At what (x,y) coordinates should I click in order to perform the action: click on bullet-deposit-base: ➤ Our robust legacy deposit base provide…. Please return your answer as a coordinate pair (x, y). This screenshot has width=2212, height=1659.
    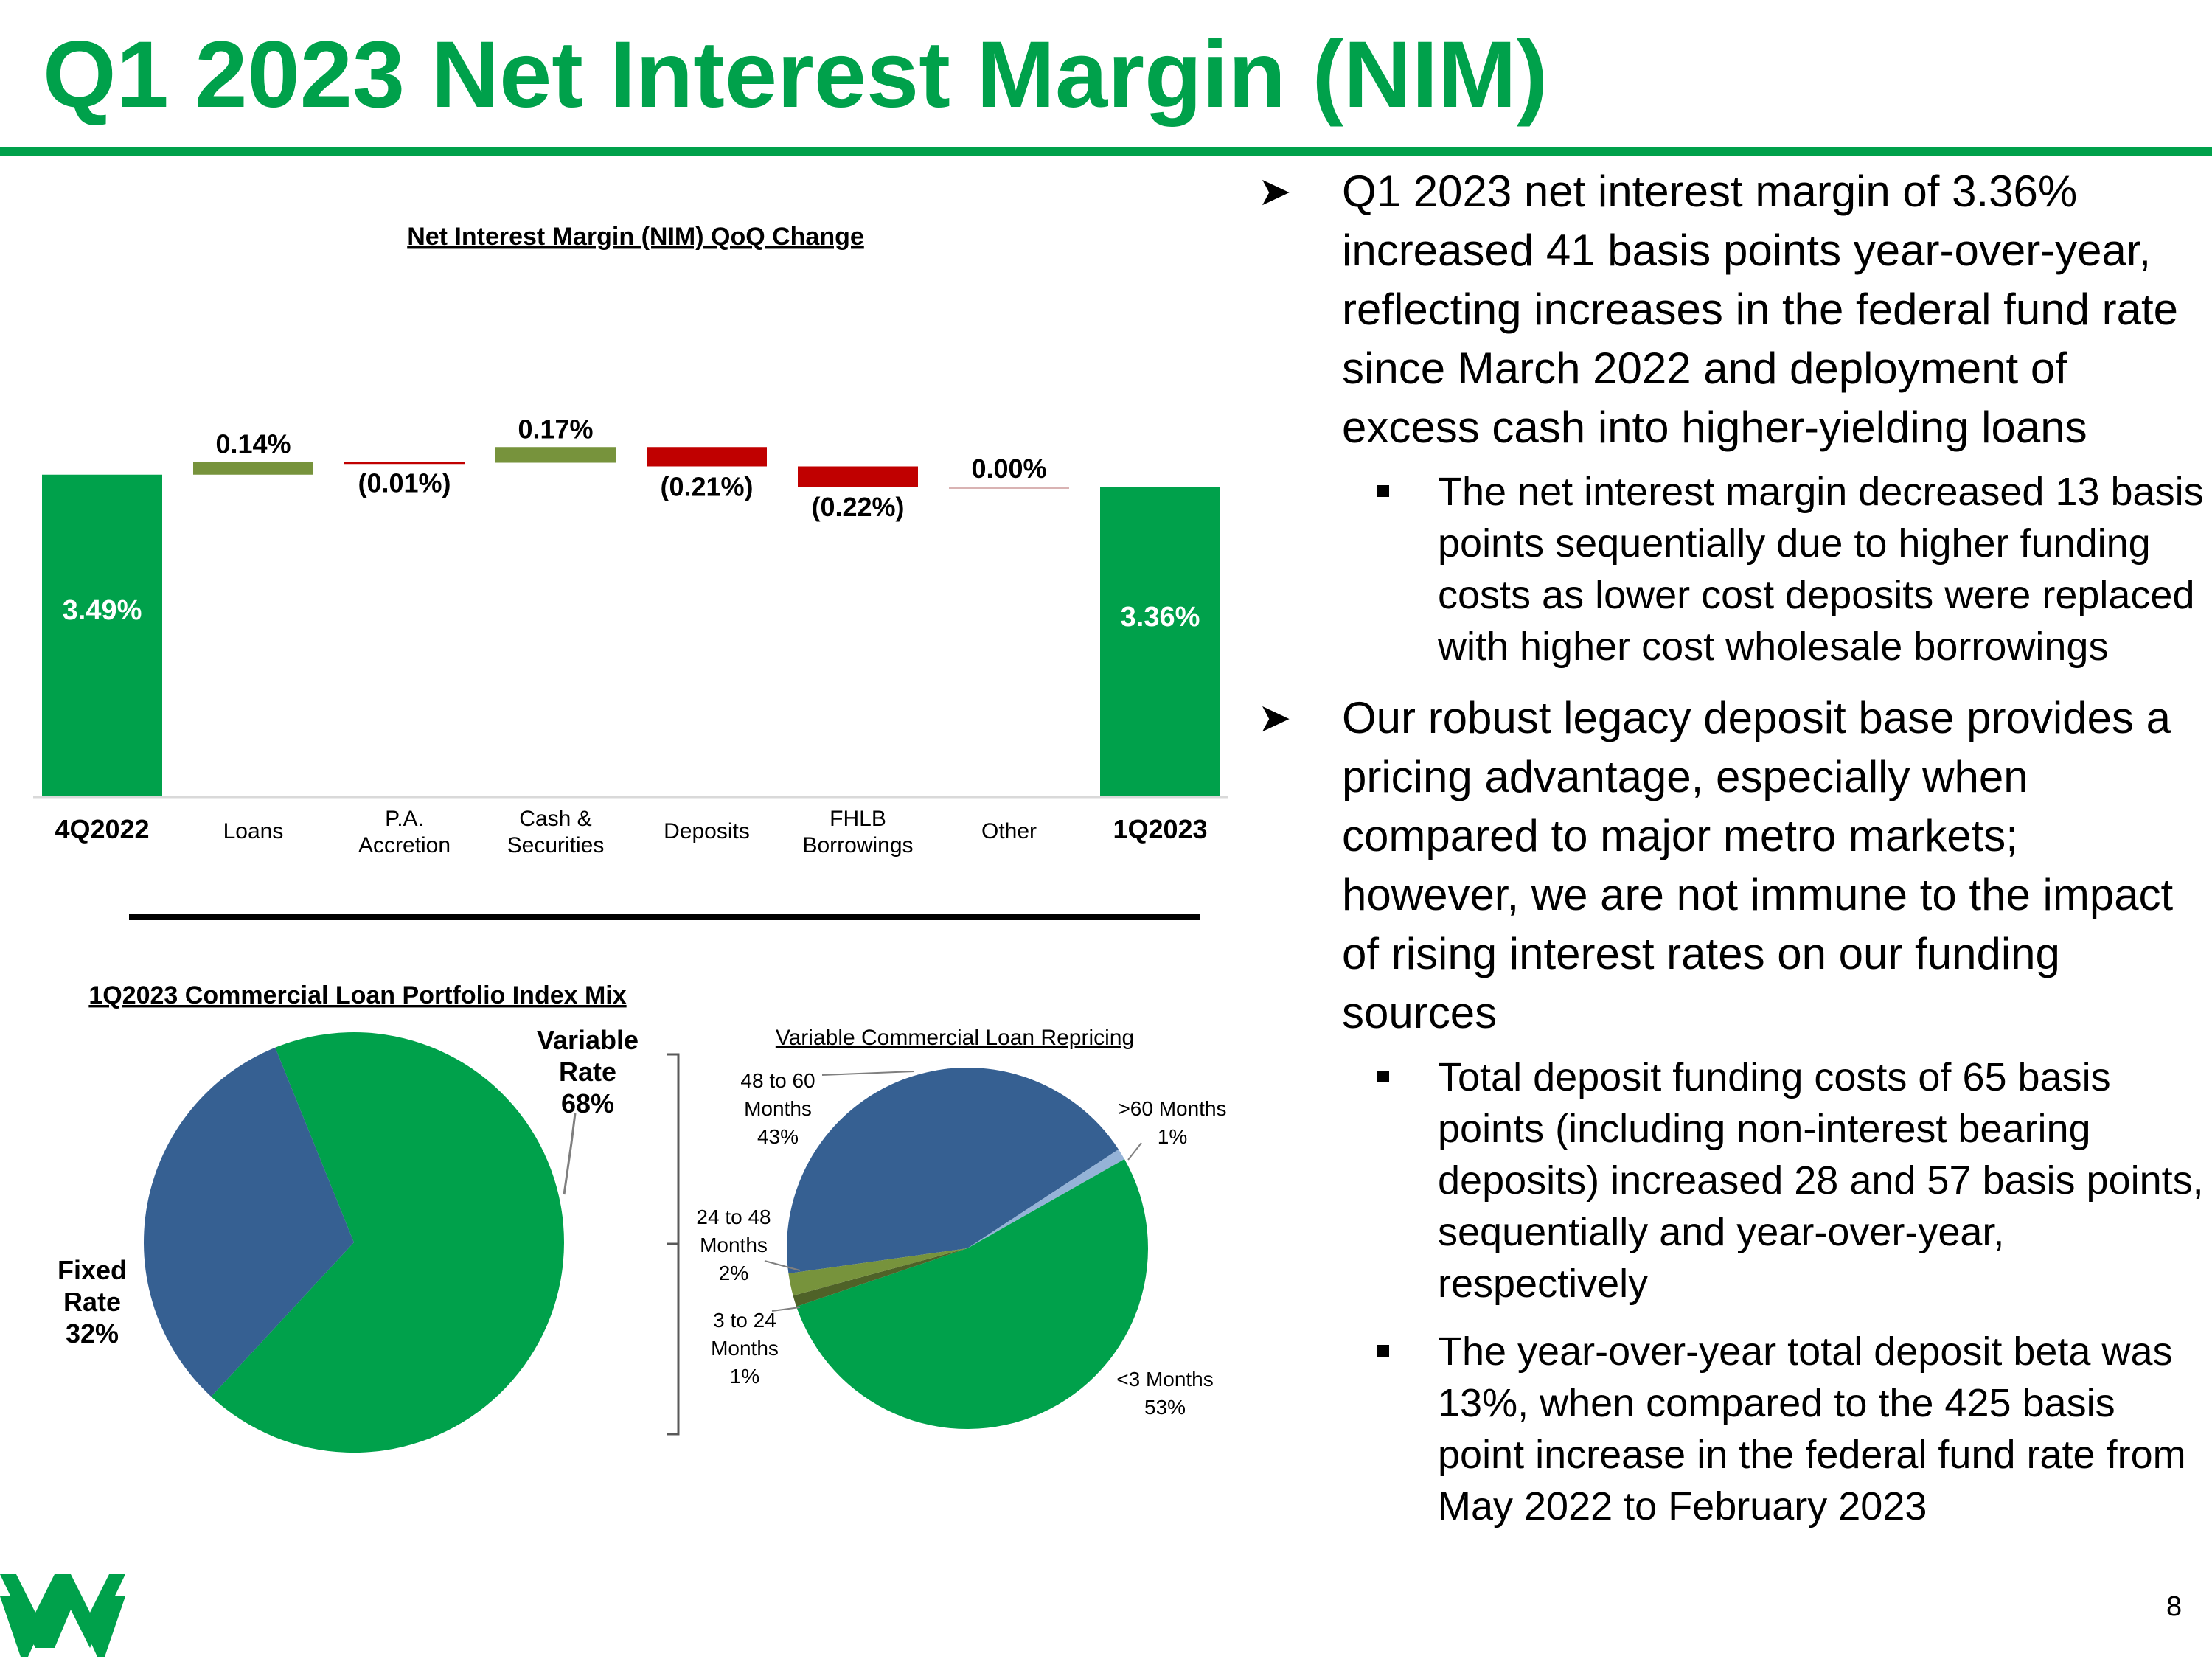
    Looking at the image, I should click on (1729, 866).